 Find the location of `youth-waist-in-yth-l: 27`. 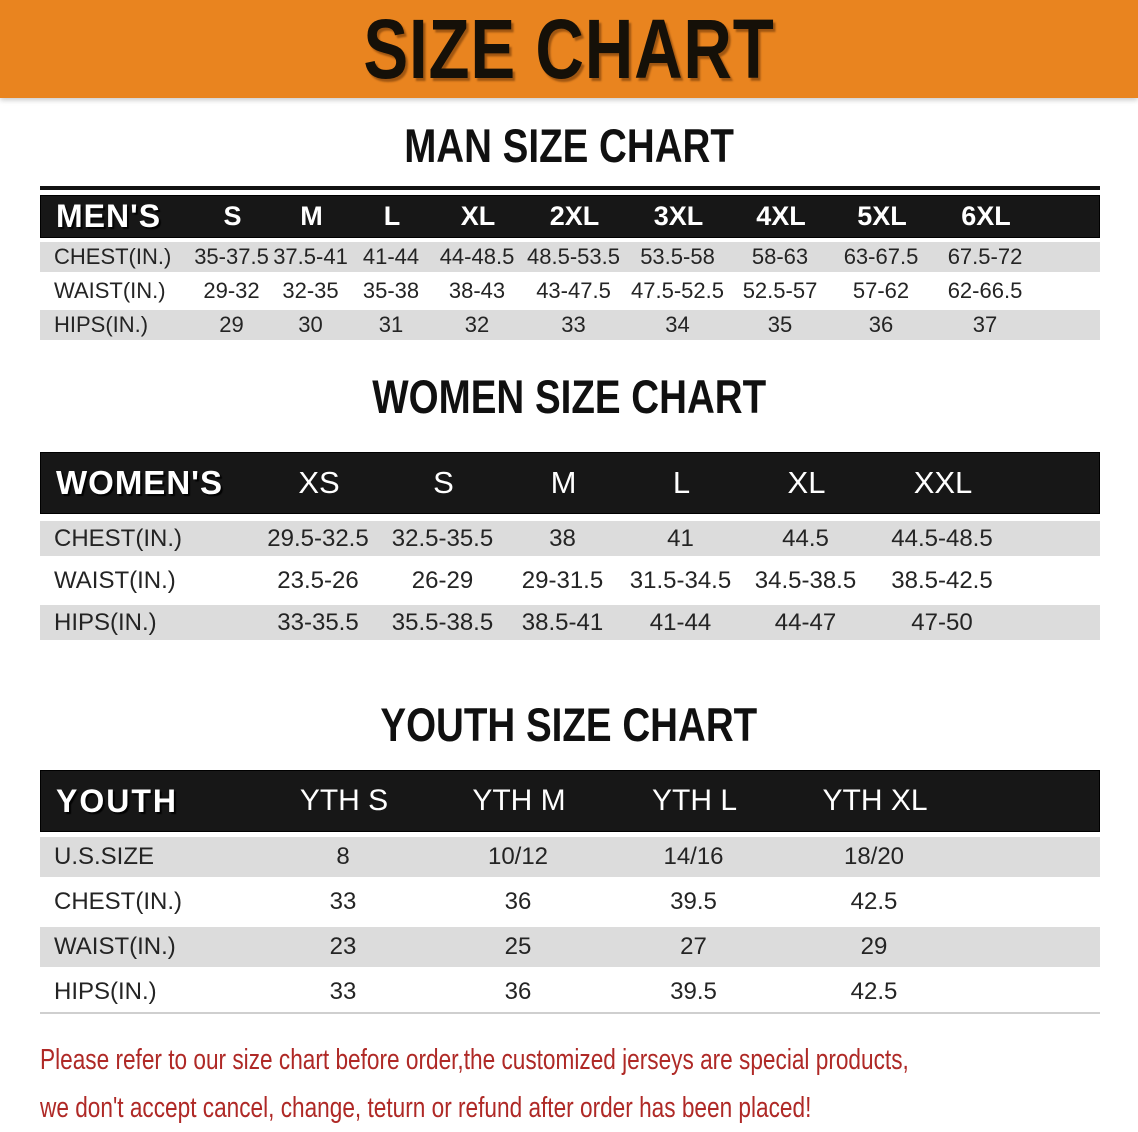

youth-waist-in-yth-l: 27 is located at coordinates (693, 947).